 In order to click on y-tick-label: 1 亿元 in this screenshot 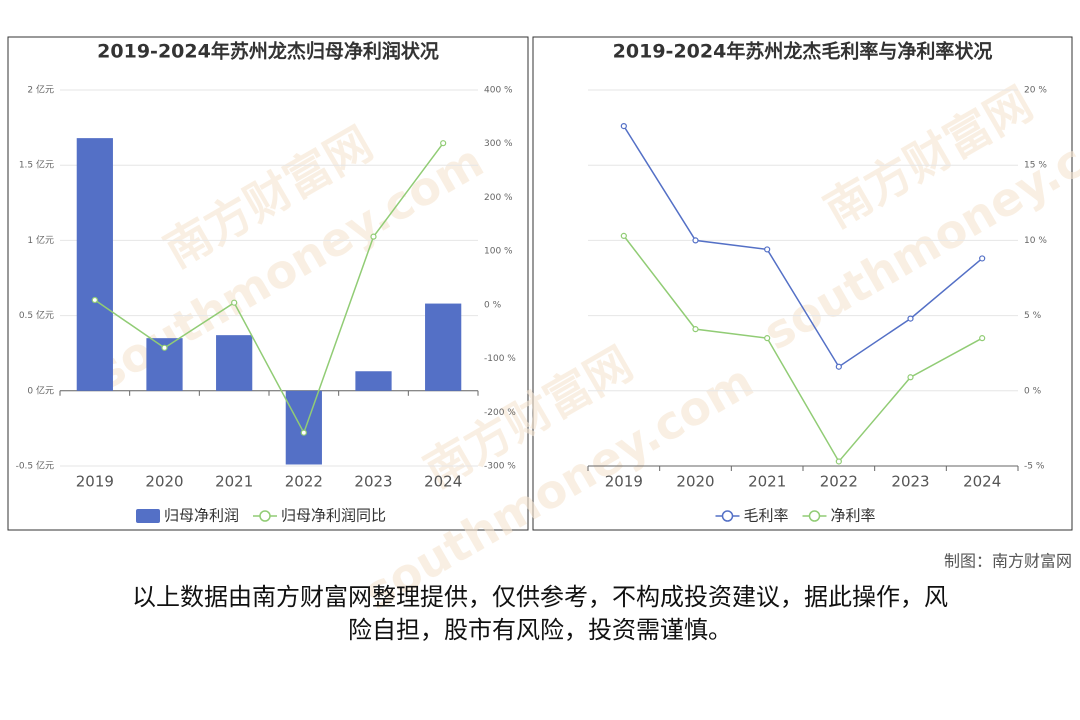, I will do `click(40, 240)`.